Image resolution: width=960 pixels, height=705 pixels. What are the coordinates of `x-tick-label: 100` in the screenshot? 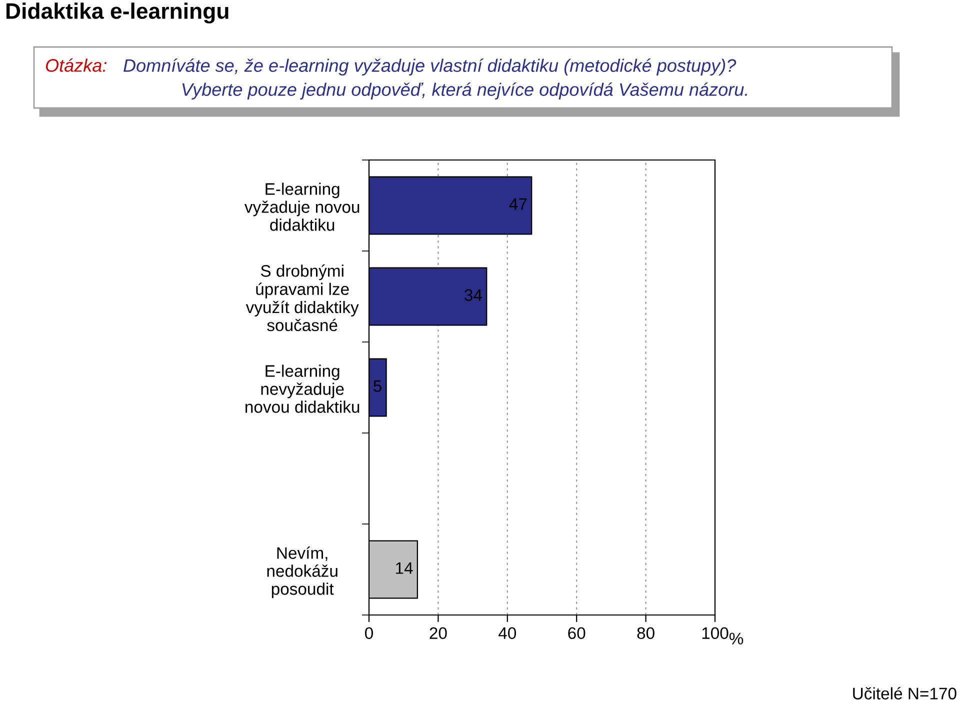 It's located at (715, 633).